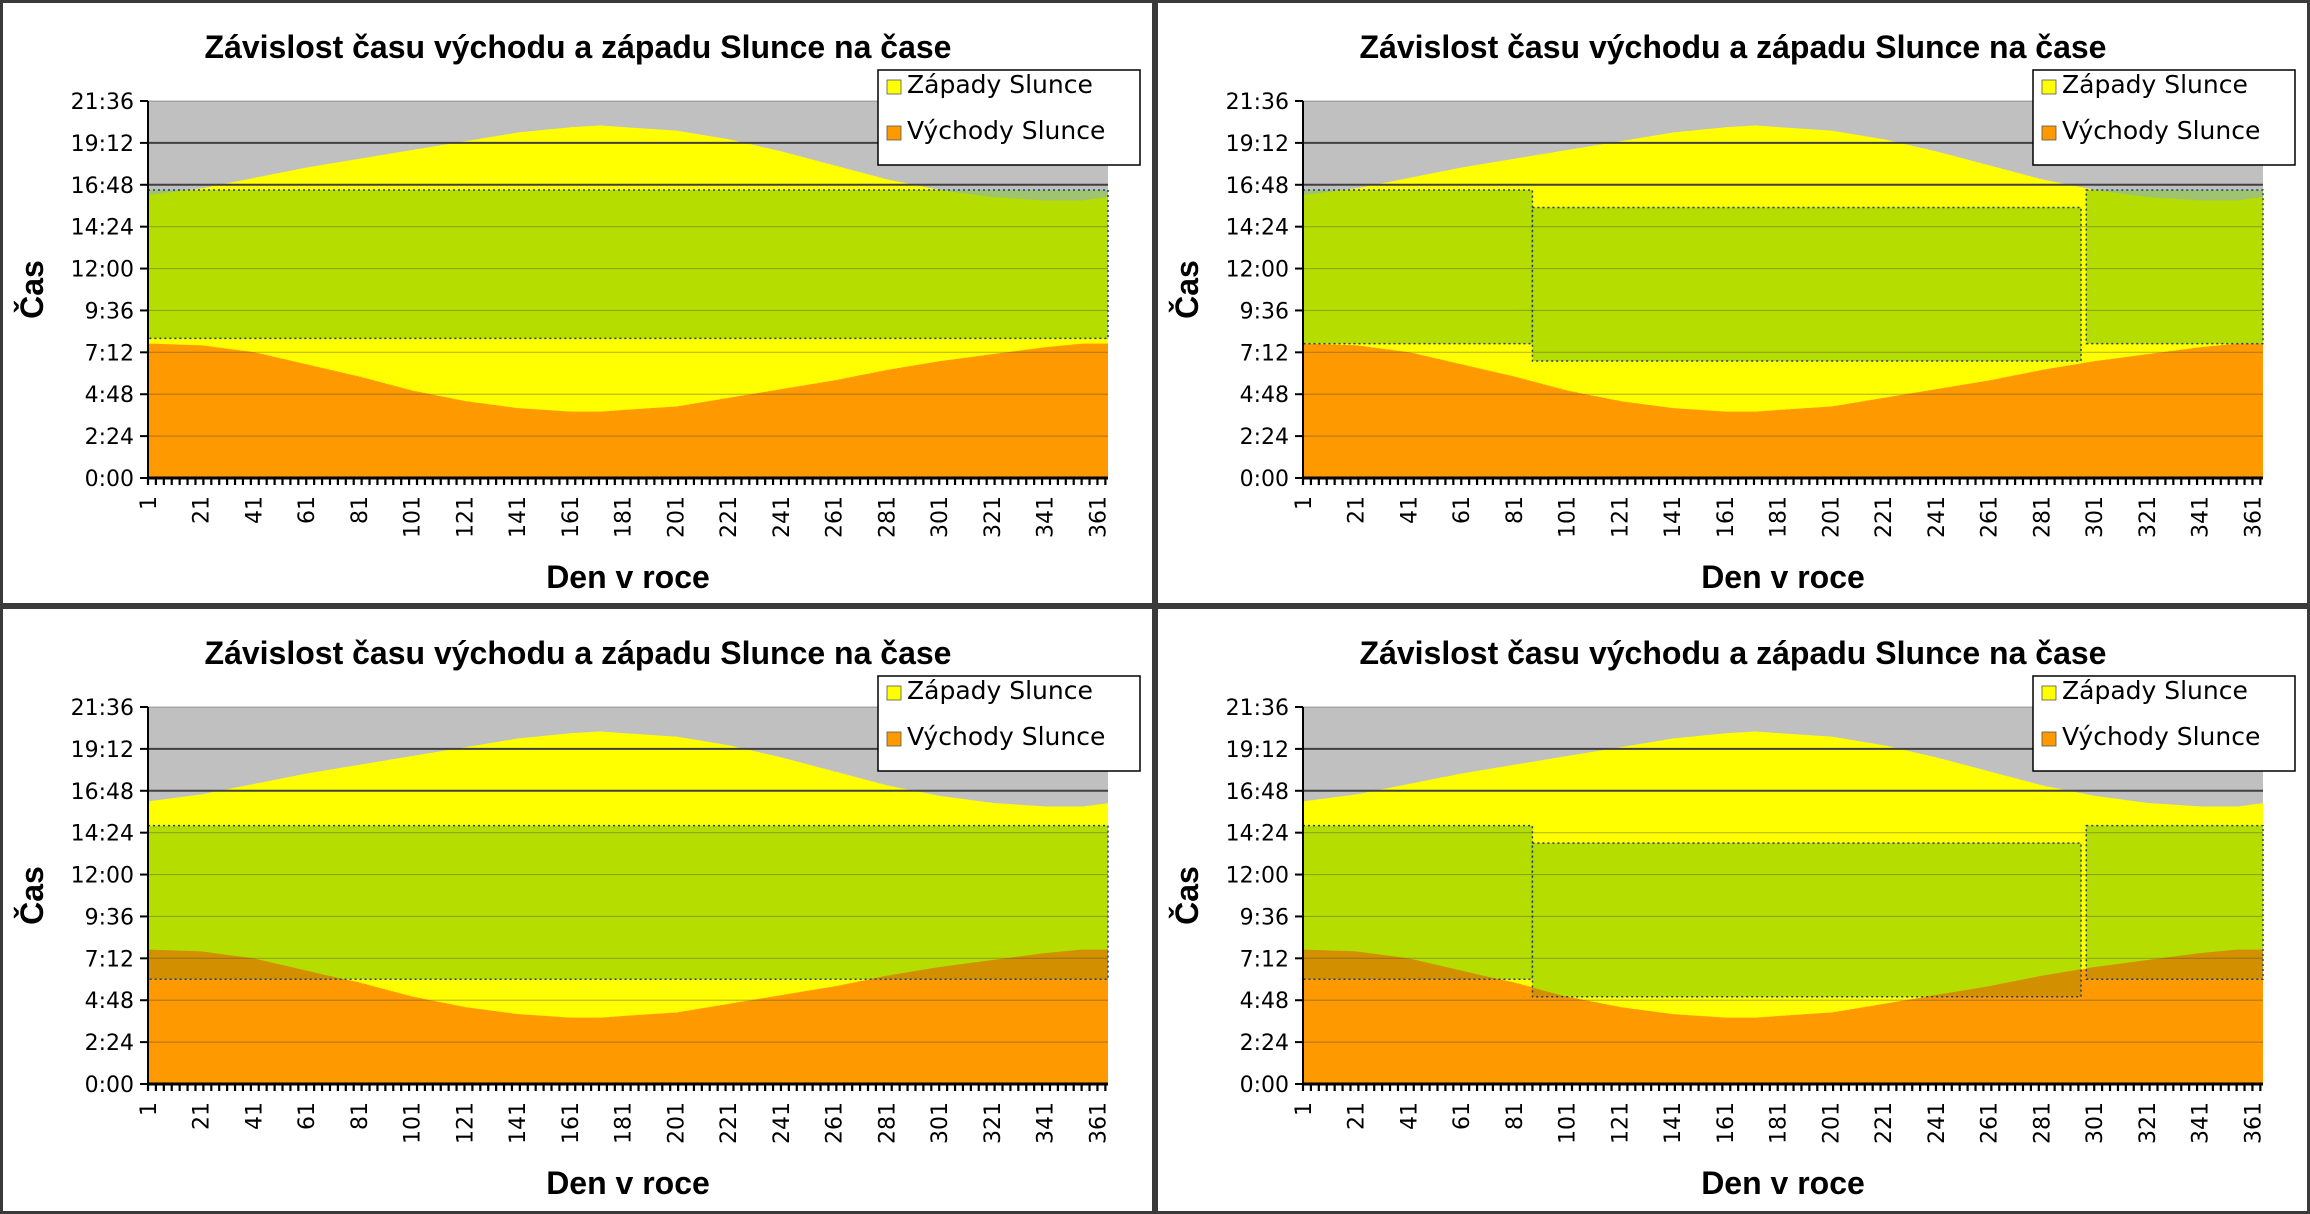  I want to click on y-tick-label: 2:24, so click(1264, 1043).